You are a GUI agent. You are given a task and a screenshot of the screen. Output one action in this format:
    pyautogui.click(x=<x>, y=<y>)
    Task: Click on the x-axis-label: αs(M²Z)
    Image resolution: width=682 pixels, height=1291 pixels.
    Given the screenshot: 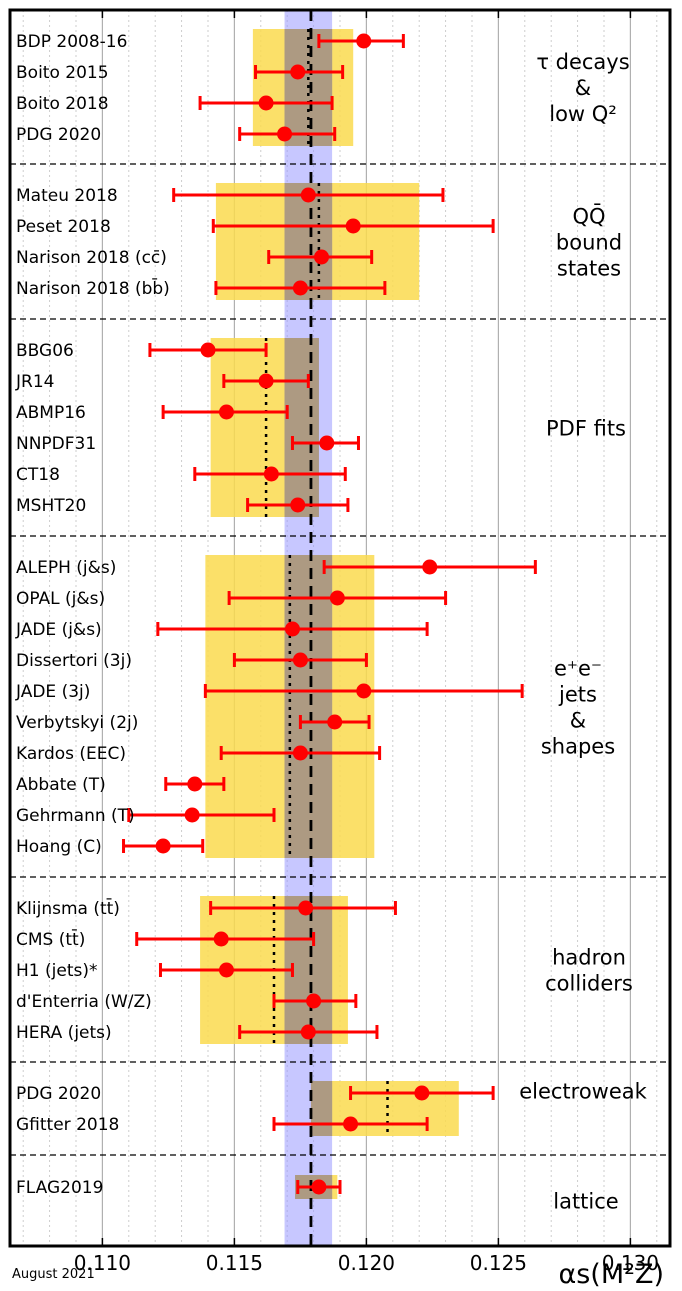 What is the action you would take?
    pyautogui.click(x=611, y=1274)
    